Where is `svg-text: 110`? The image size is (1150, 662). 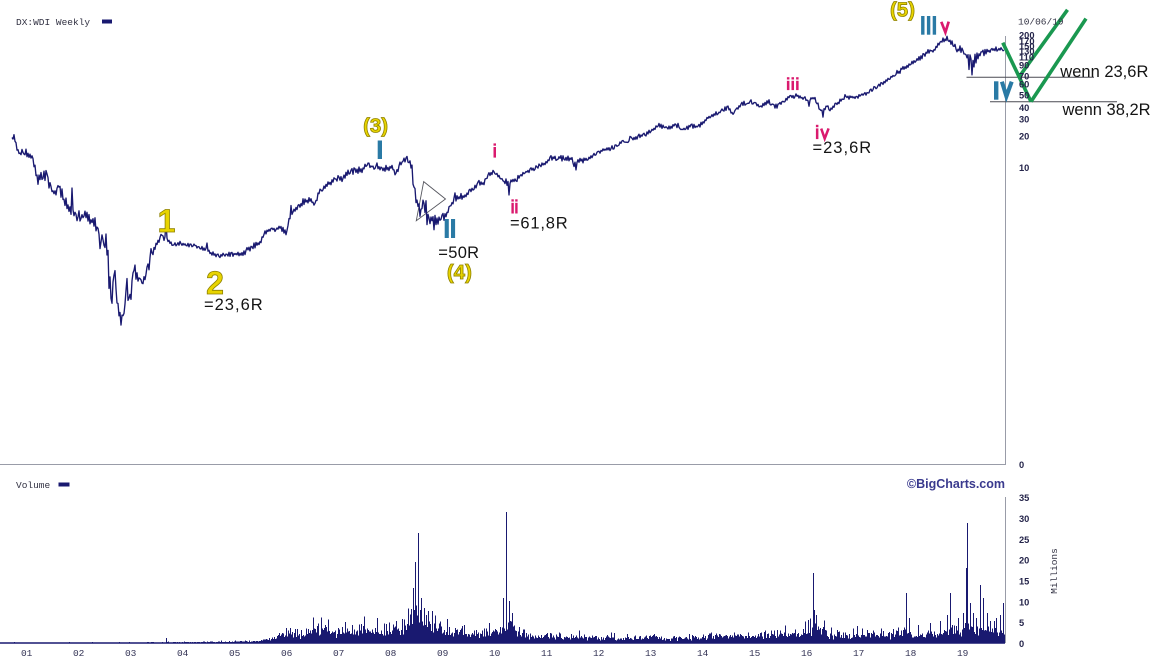 svg-text: 110 is located at coordinates (1026, 58).